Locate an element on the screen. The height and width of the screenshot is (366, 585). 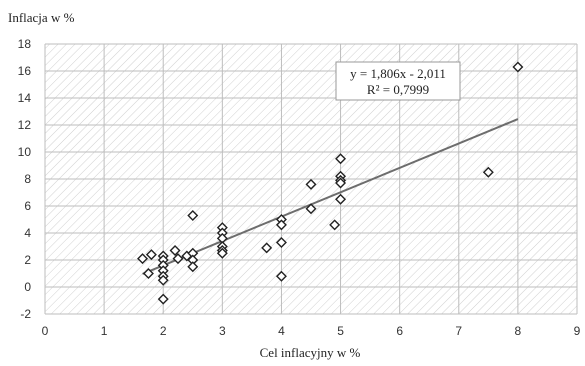
x-tick-label: 9 is located at coordinates (577, 331).